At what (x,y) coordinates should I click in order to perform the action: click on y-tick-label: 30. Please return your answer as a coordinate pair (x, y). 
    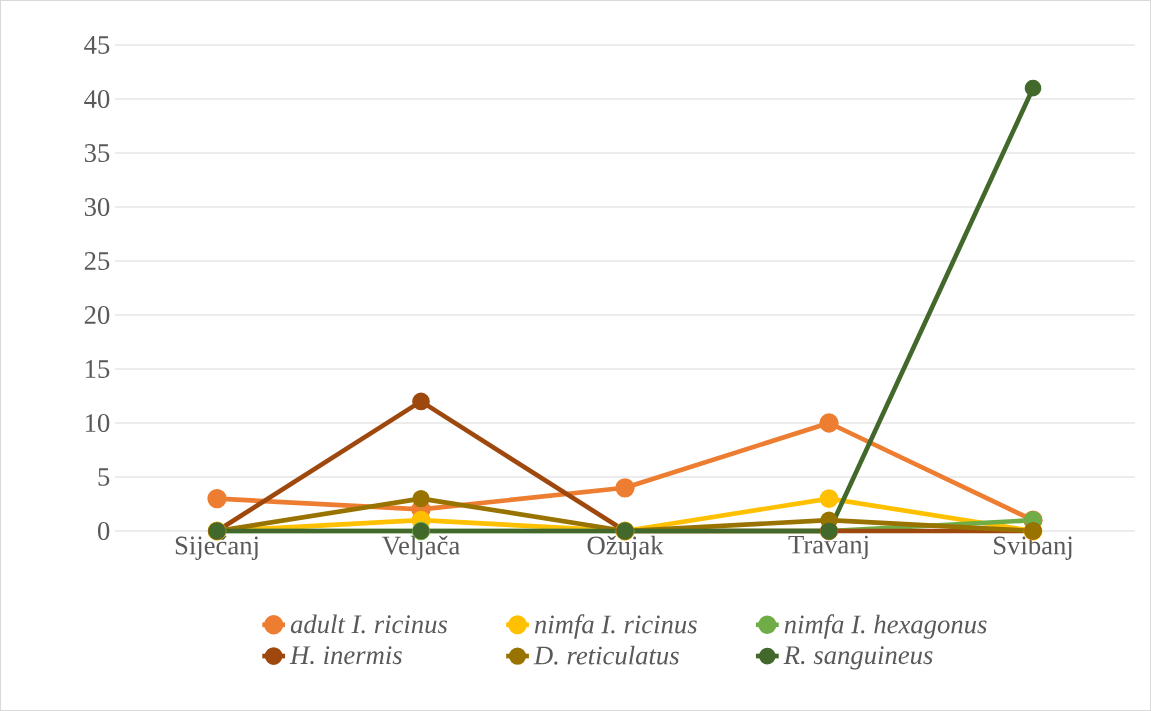
    Looking at the image, I should click on (97, 207).